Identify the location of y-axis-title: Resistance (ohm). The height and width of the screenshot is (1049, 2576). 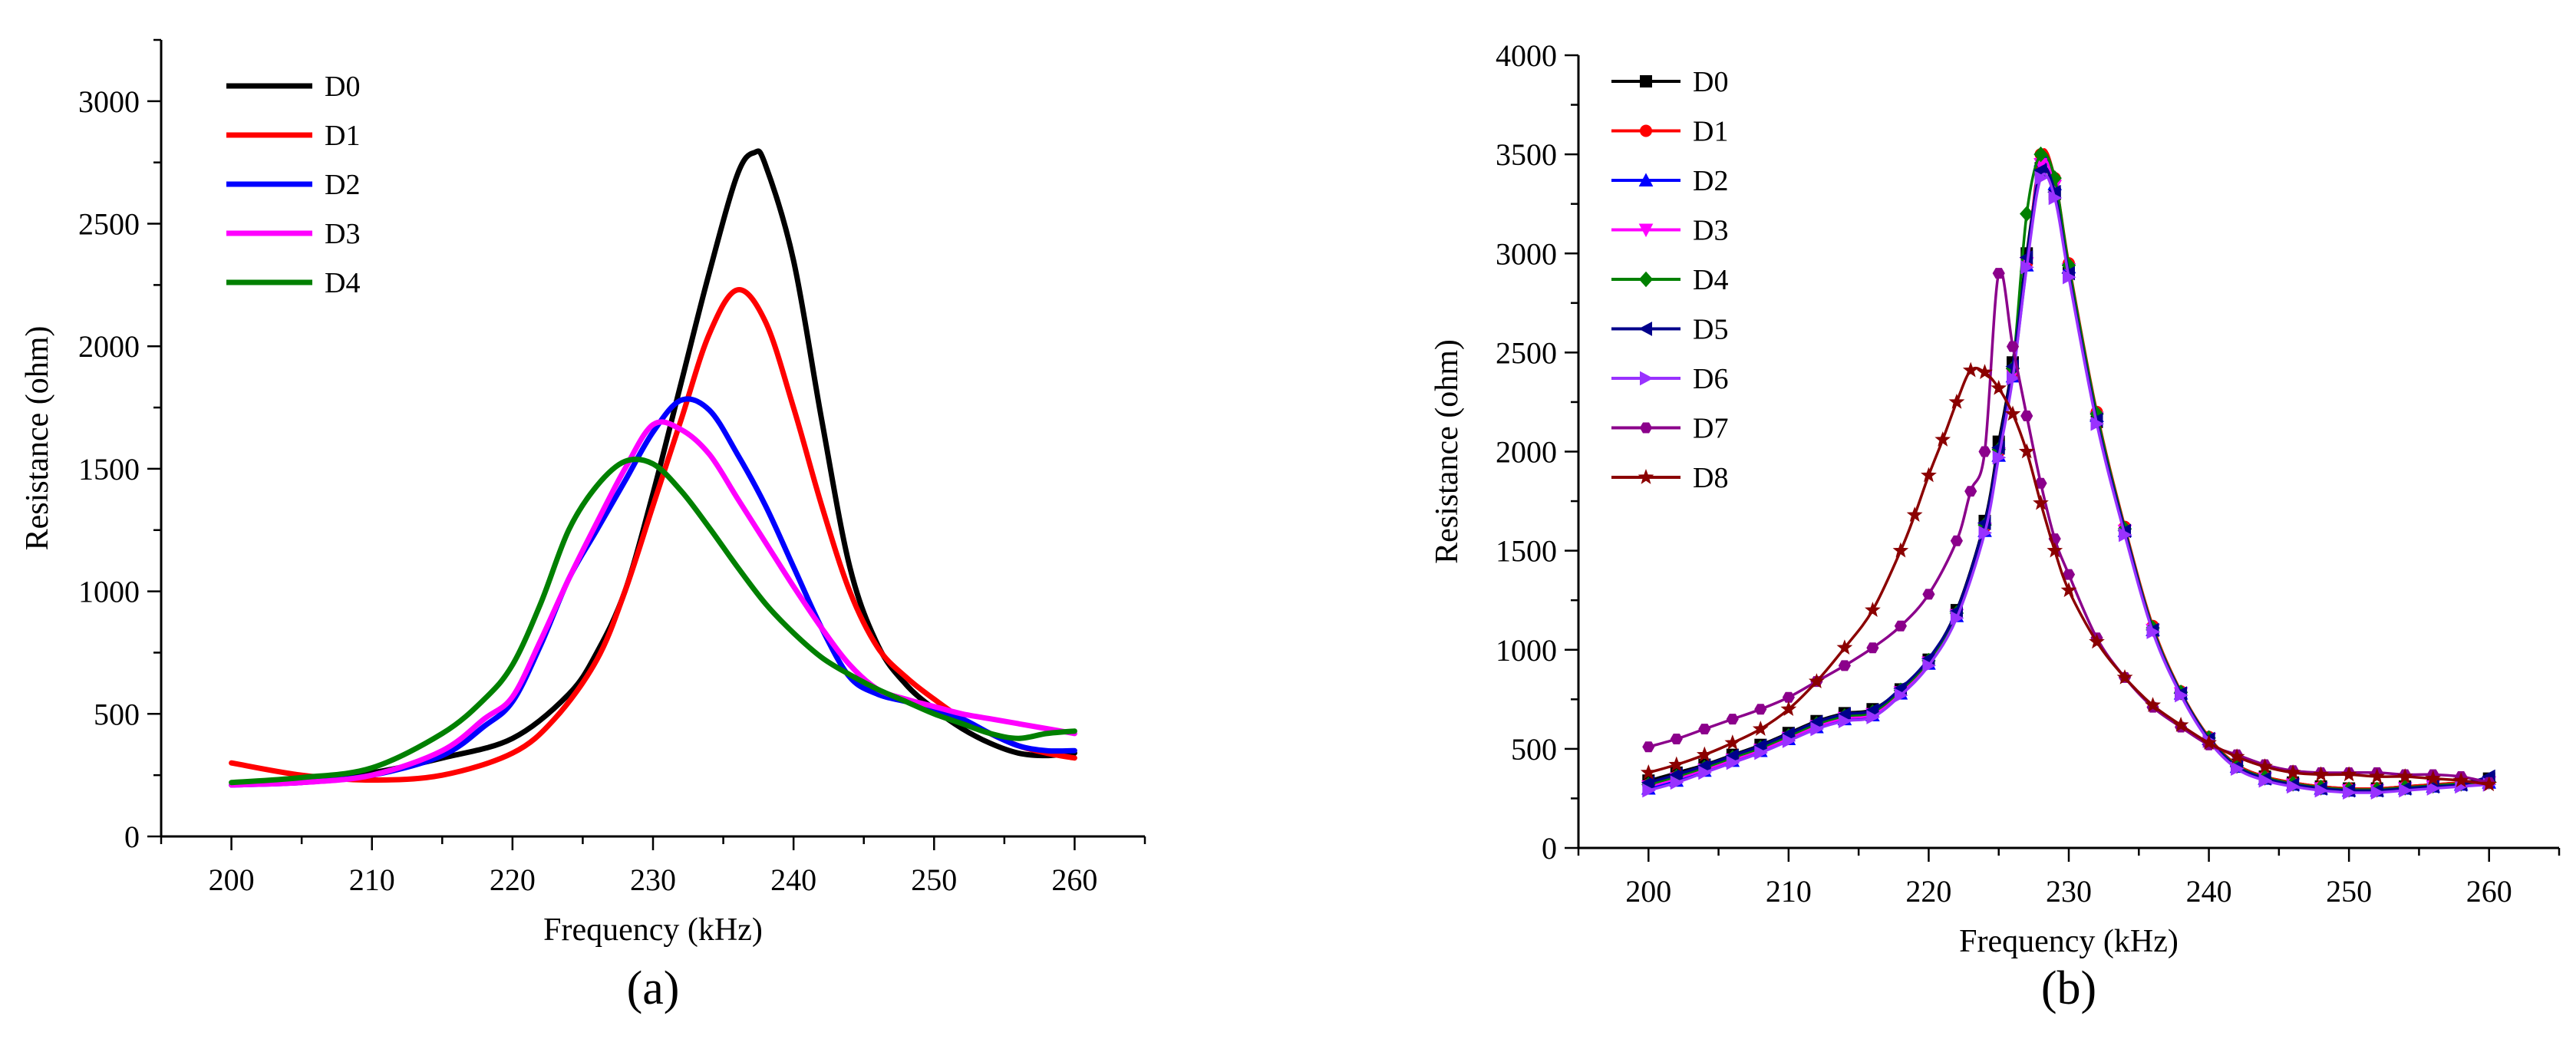
(37, 438).